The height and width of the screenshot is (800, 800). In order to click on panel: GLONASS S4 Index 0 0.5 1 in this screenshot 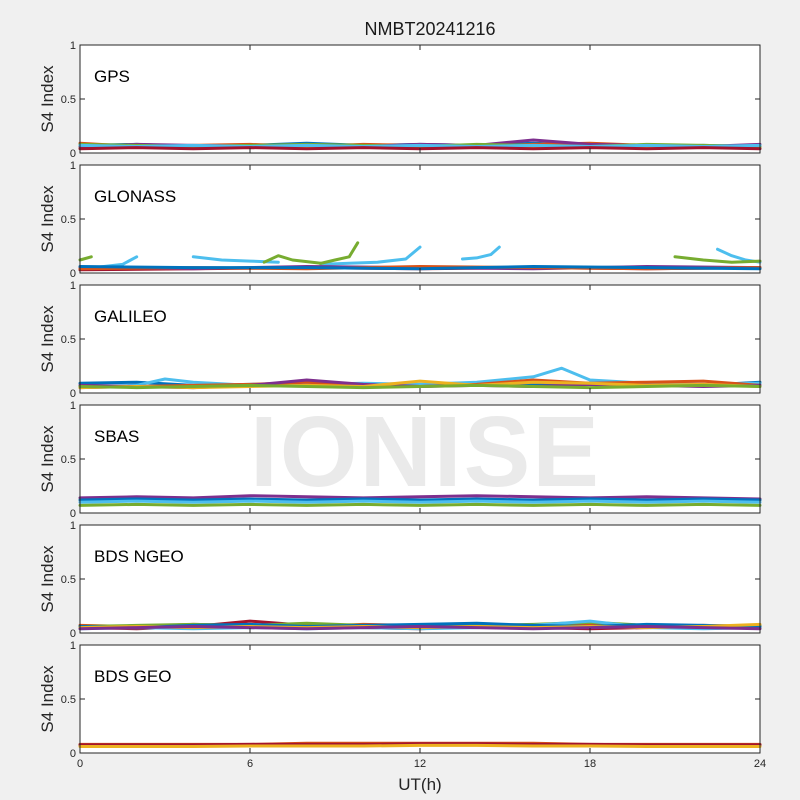, I will do `click(400, 220)`.